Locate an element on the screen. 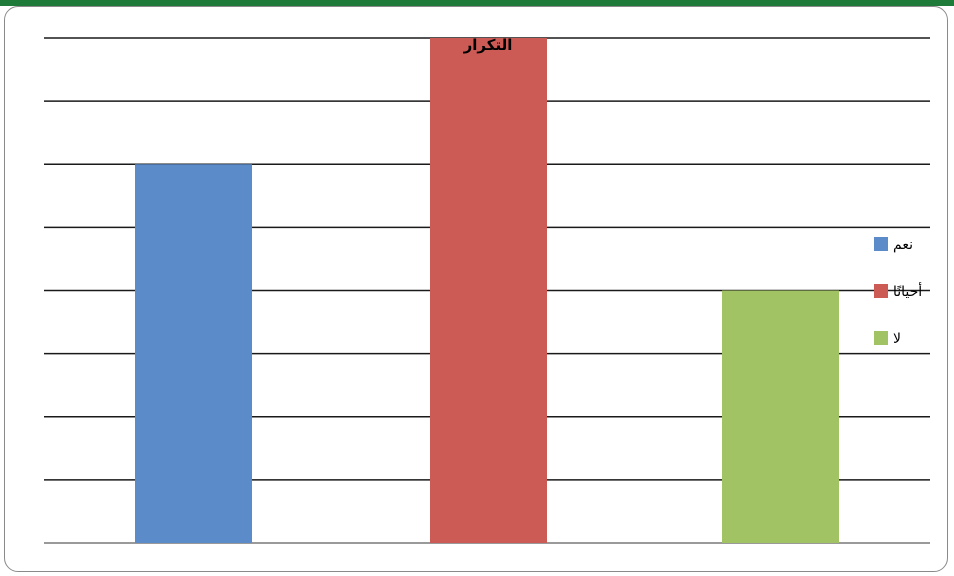 Image resolution: width=954 pixels, height=576 pixels. top-accent-band is located at coordinates (477, 3).